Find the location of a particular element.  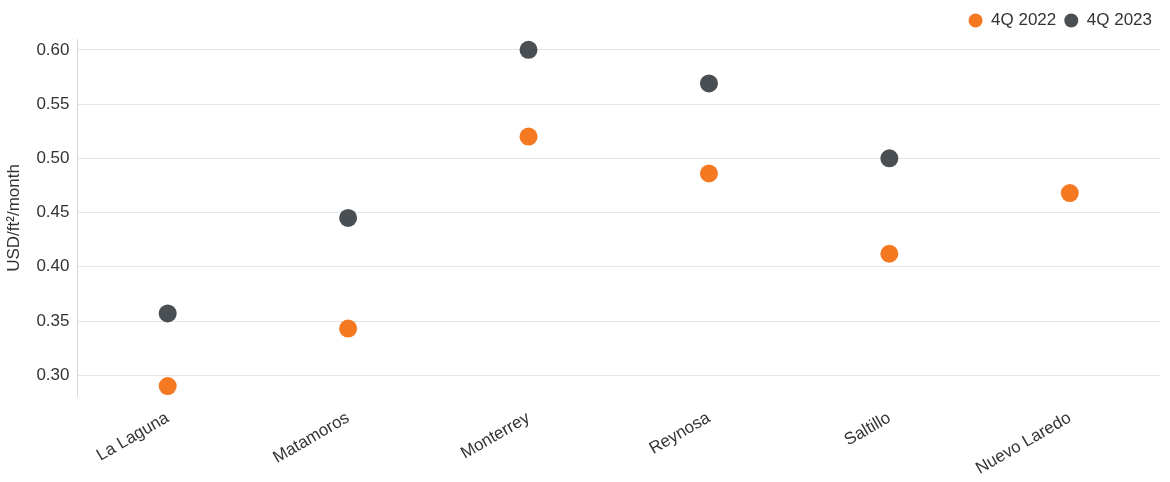

y-tick-label: 0.55 is located at coordinates (53, 103).